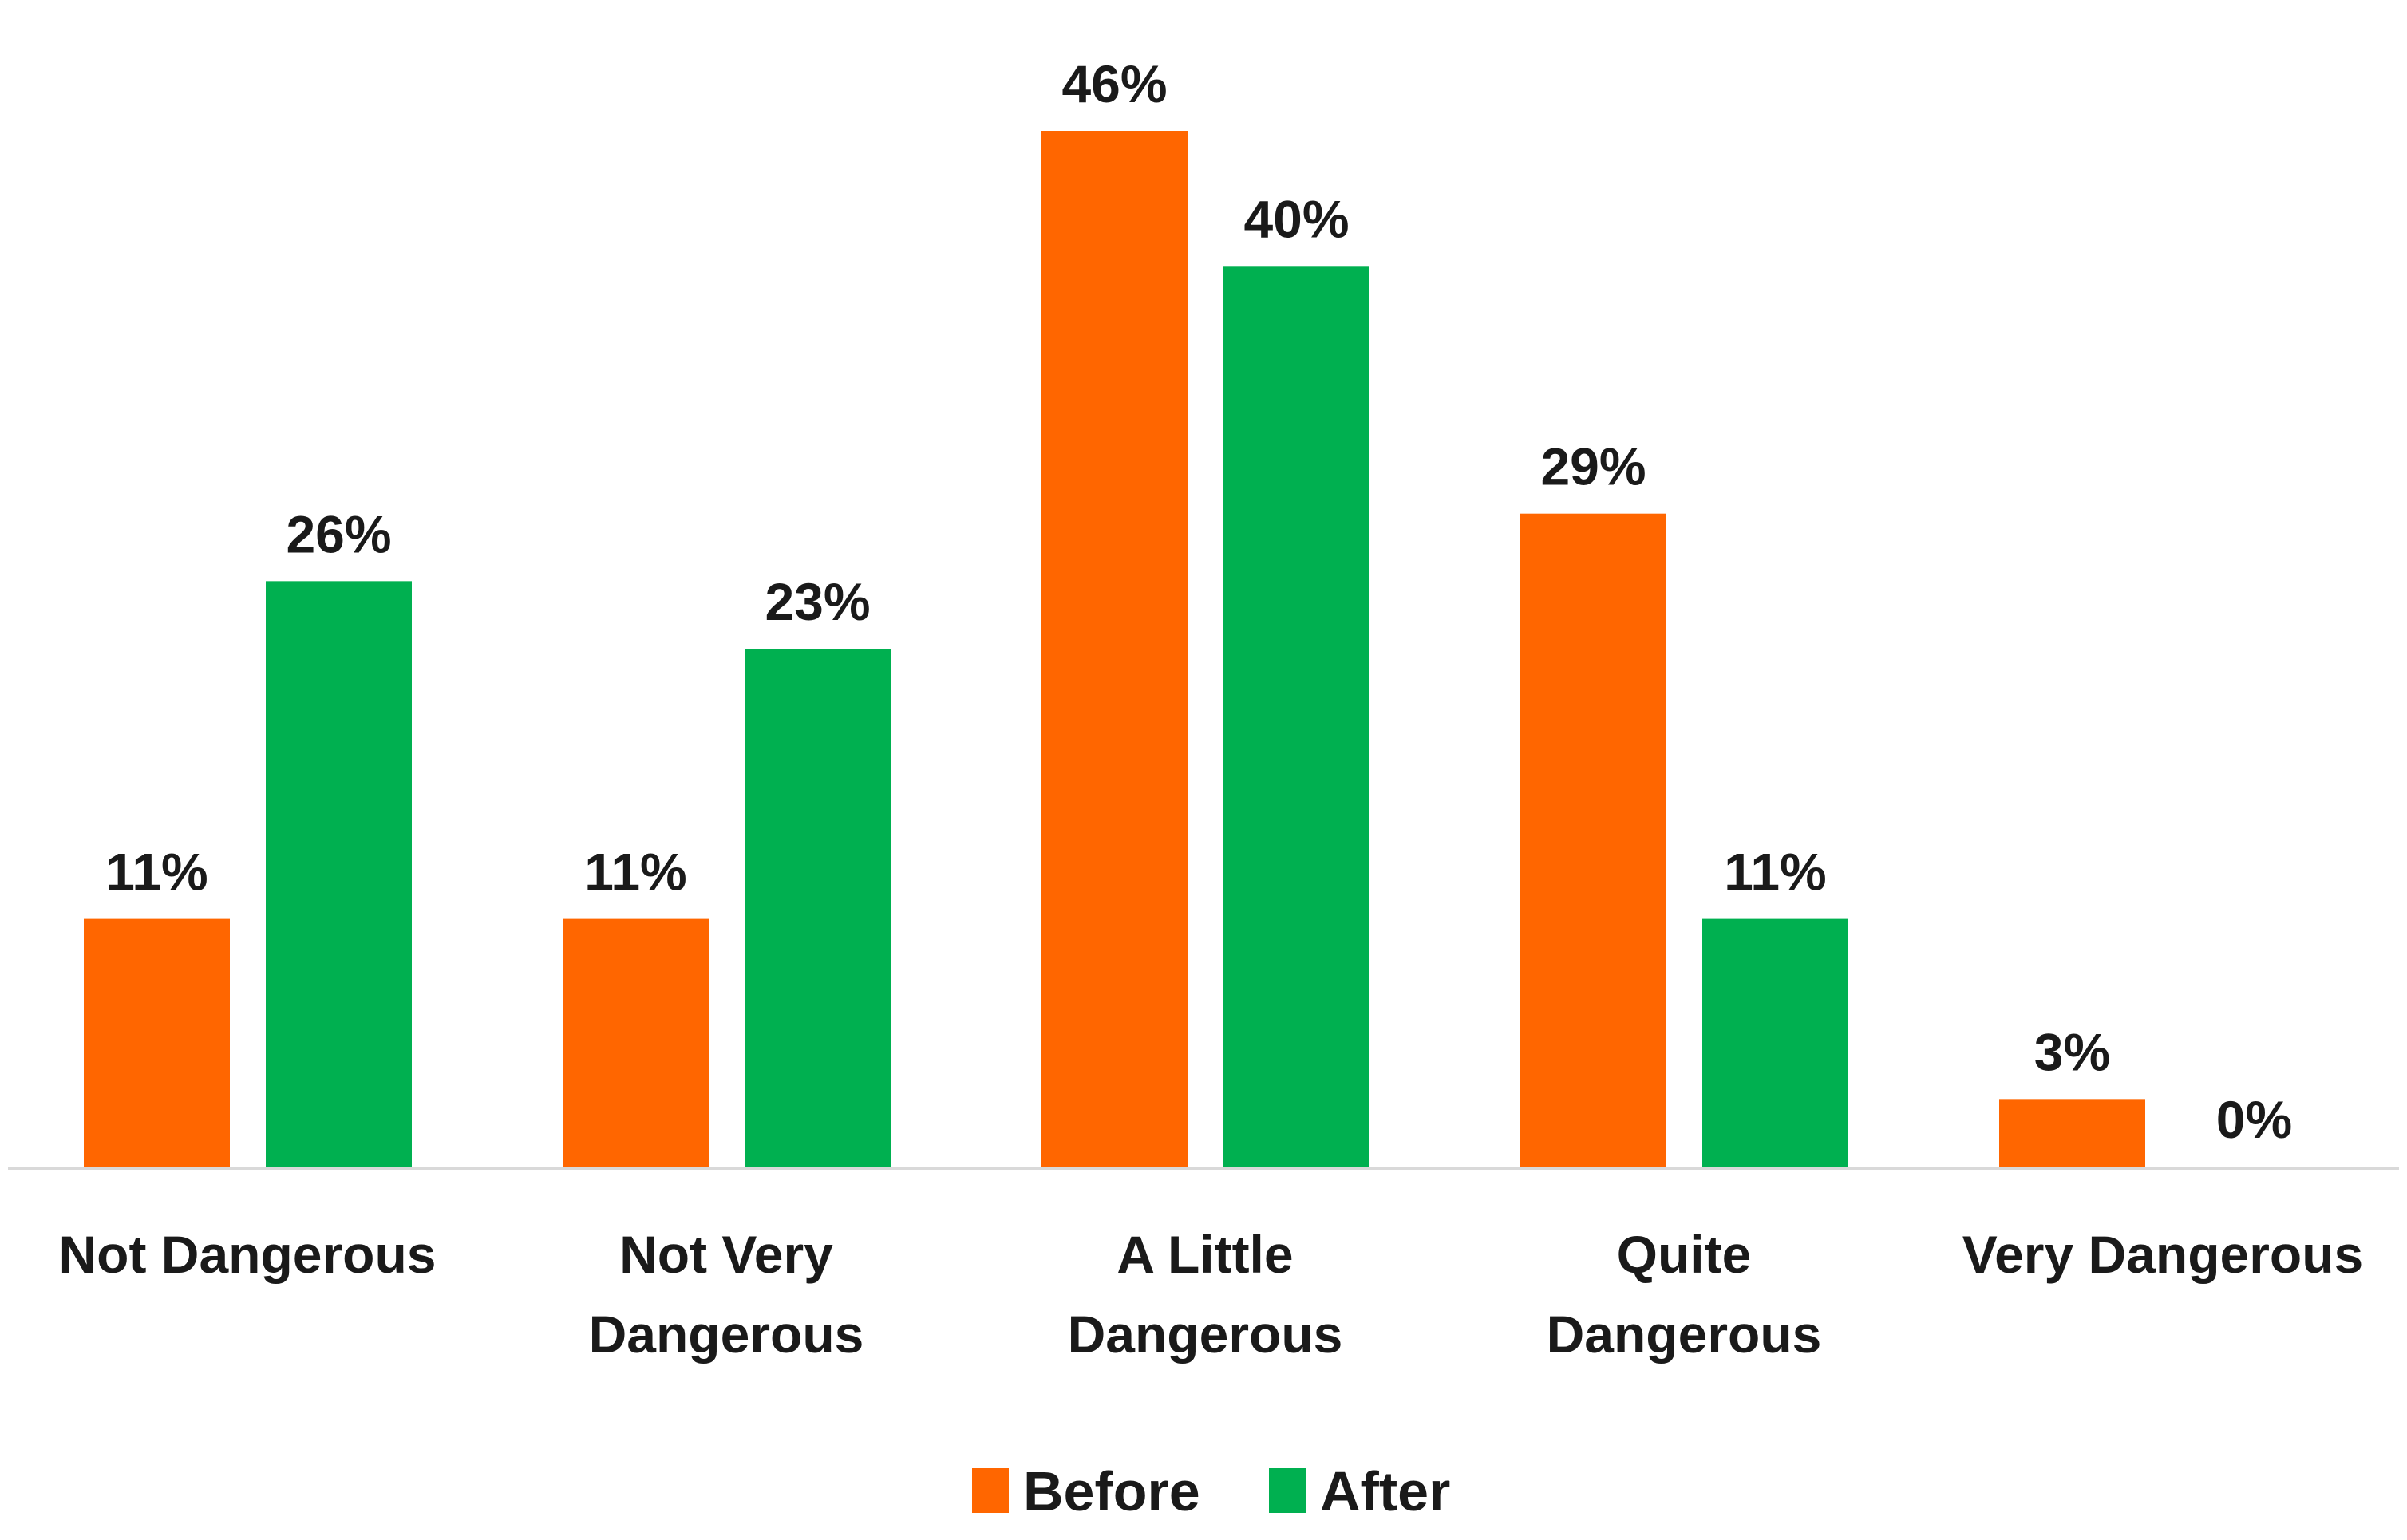 The width and height of the screenshot is (2407, 1540). What do you see at coordinates (1593, 466) in the screenshot?
I see `data-label-before-3: 29%` at bounding box center [1593, 466].